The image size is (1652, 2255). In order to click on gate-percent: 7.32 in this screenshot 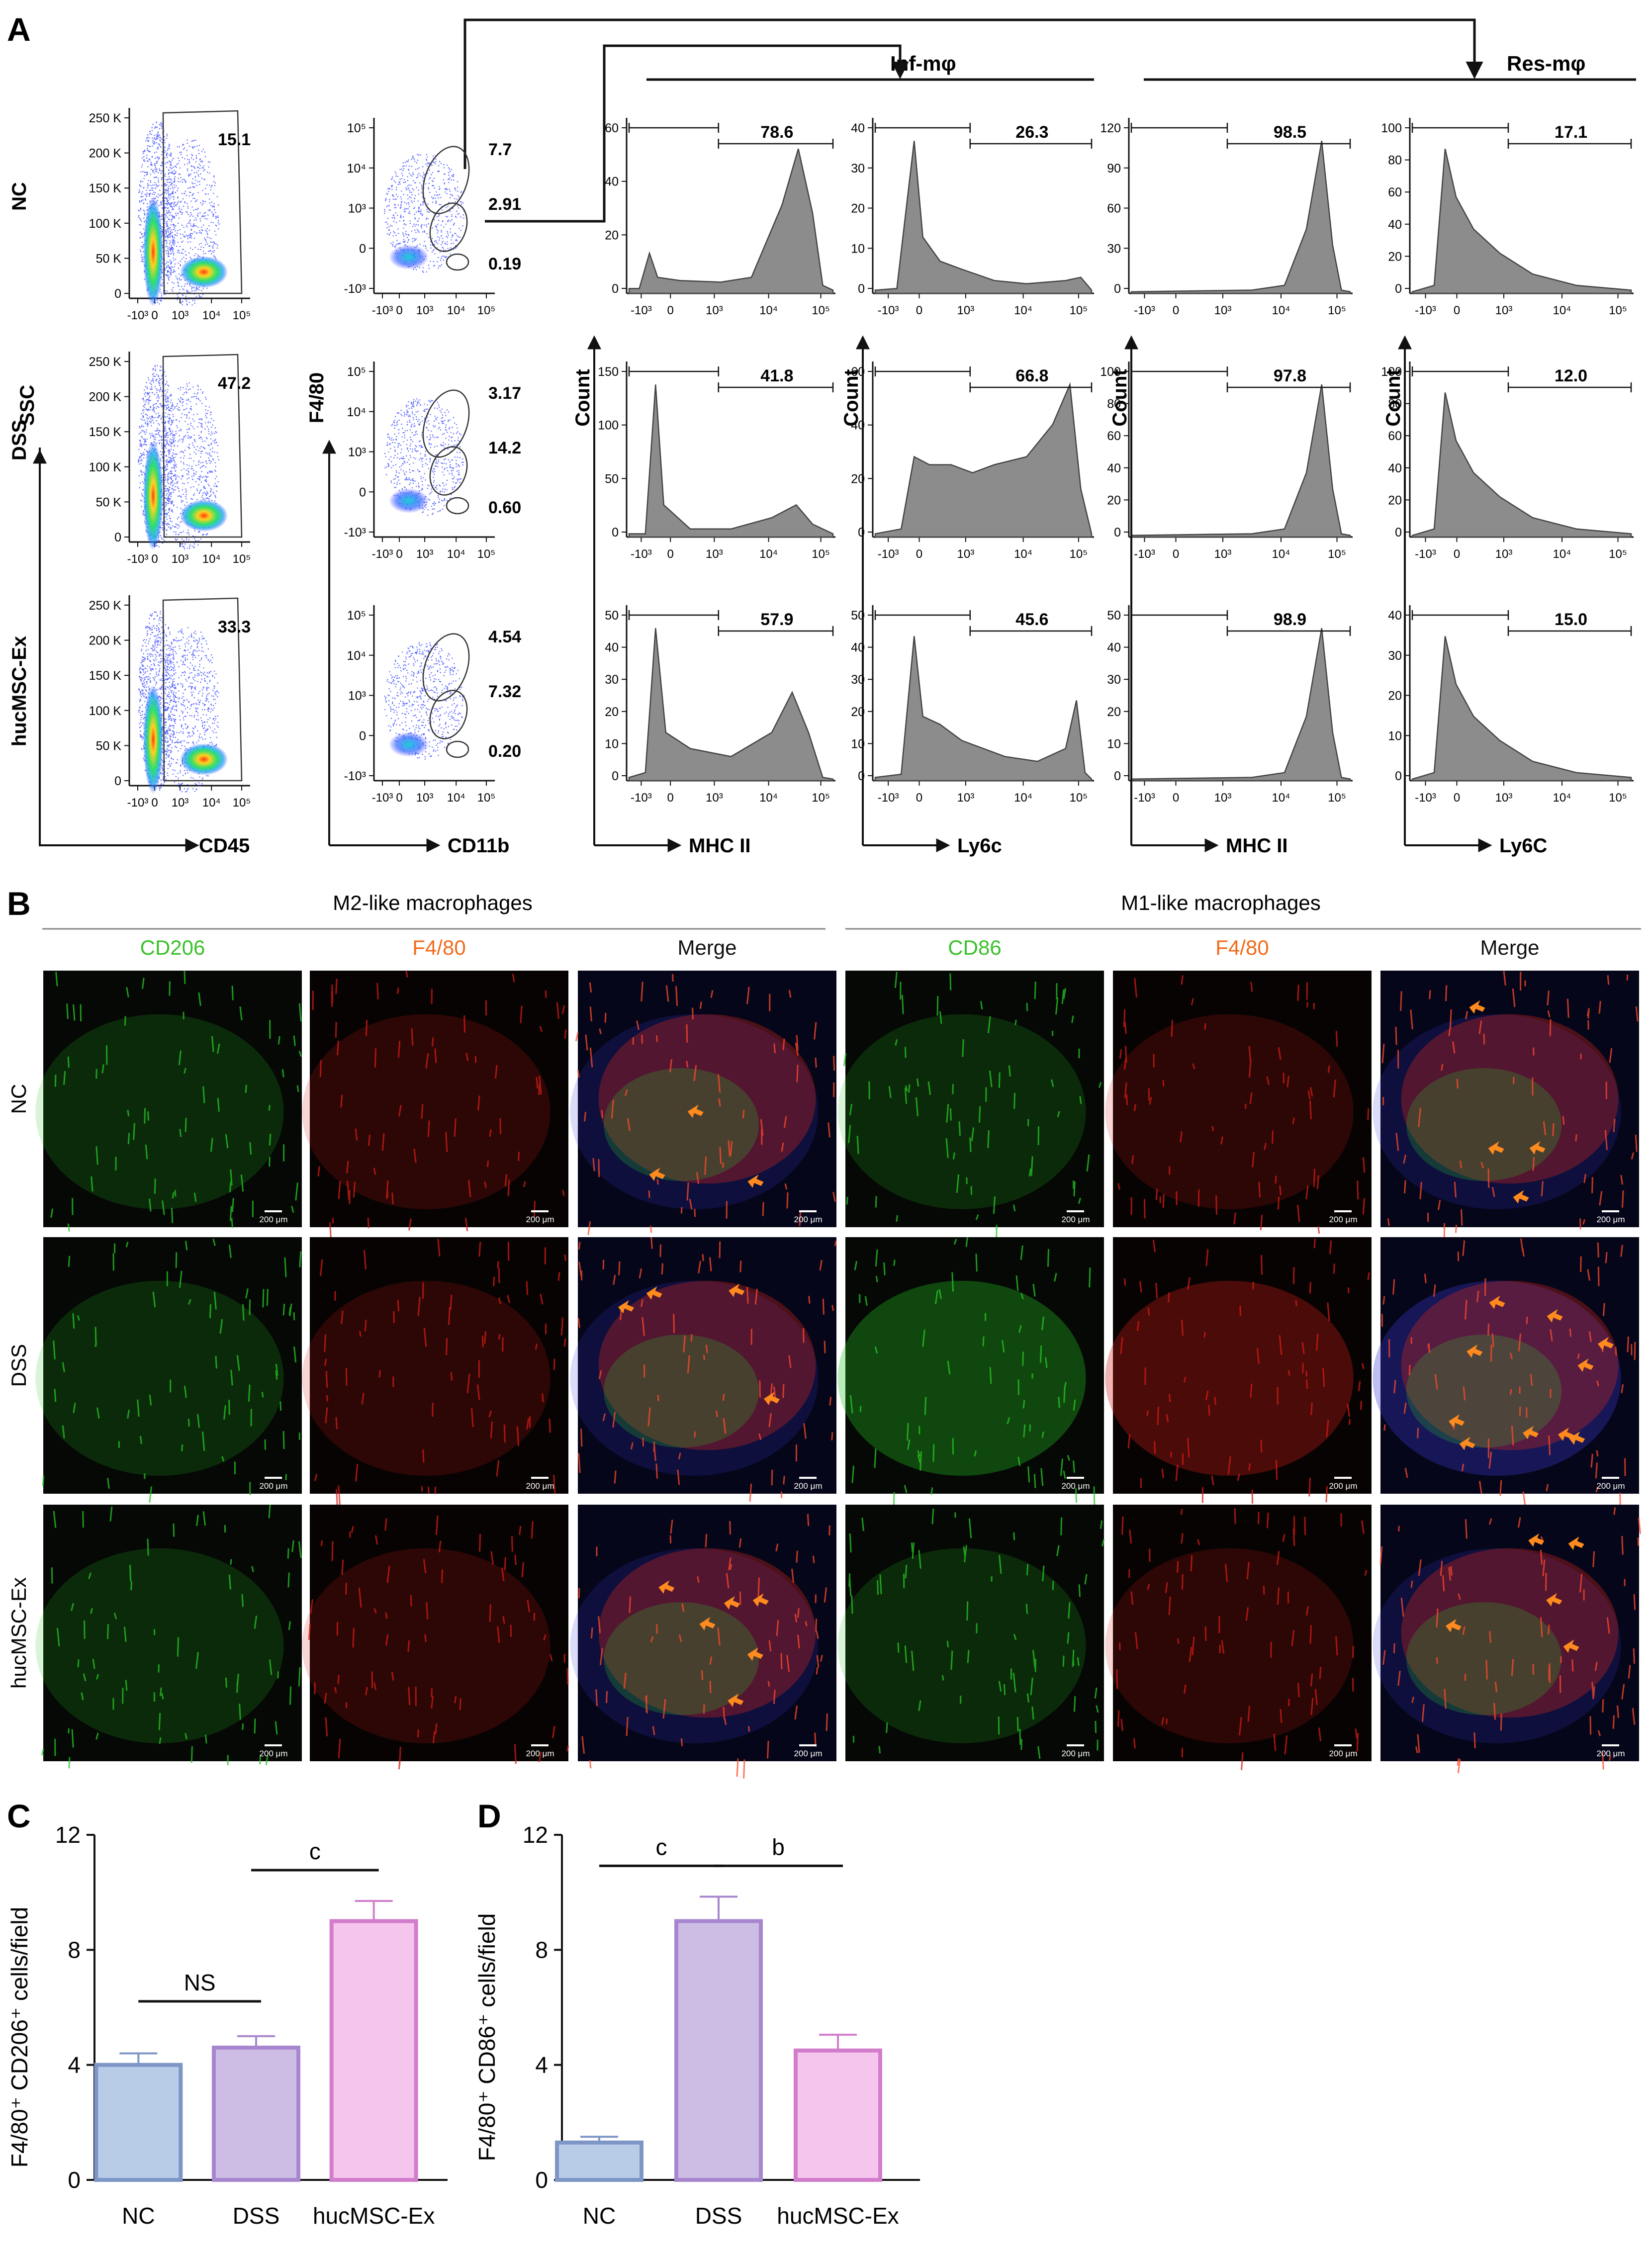, I will do `click(504, 691)`.